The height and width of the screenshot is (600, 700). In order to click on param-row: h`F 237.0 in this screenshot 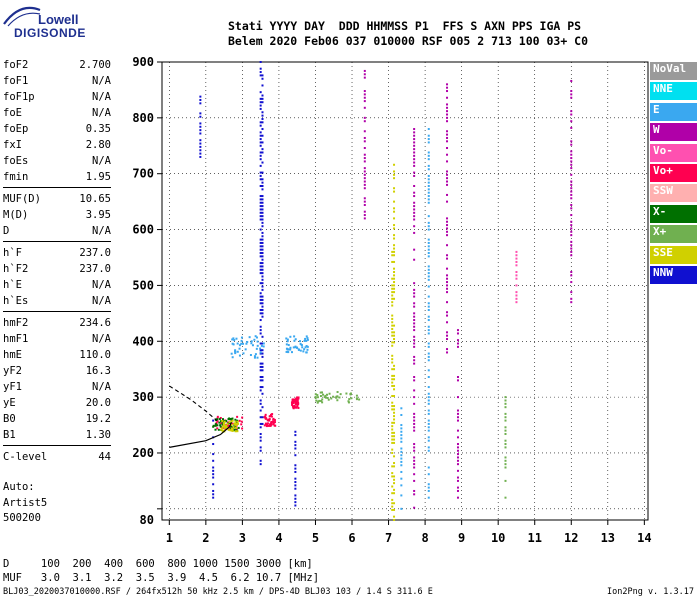, I will do `click(57, 253)`.